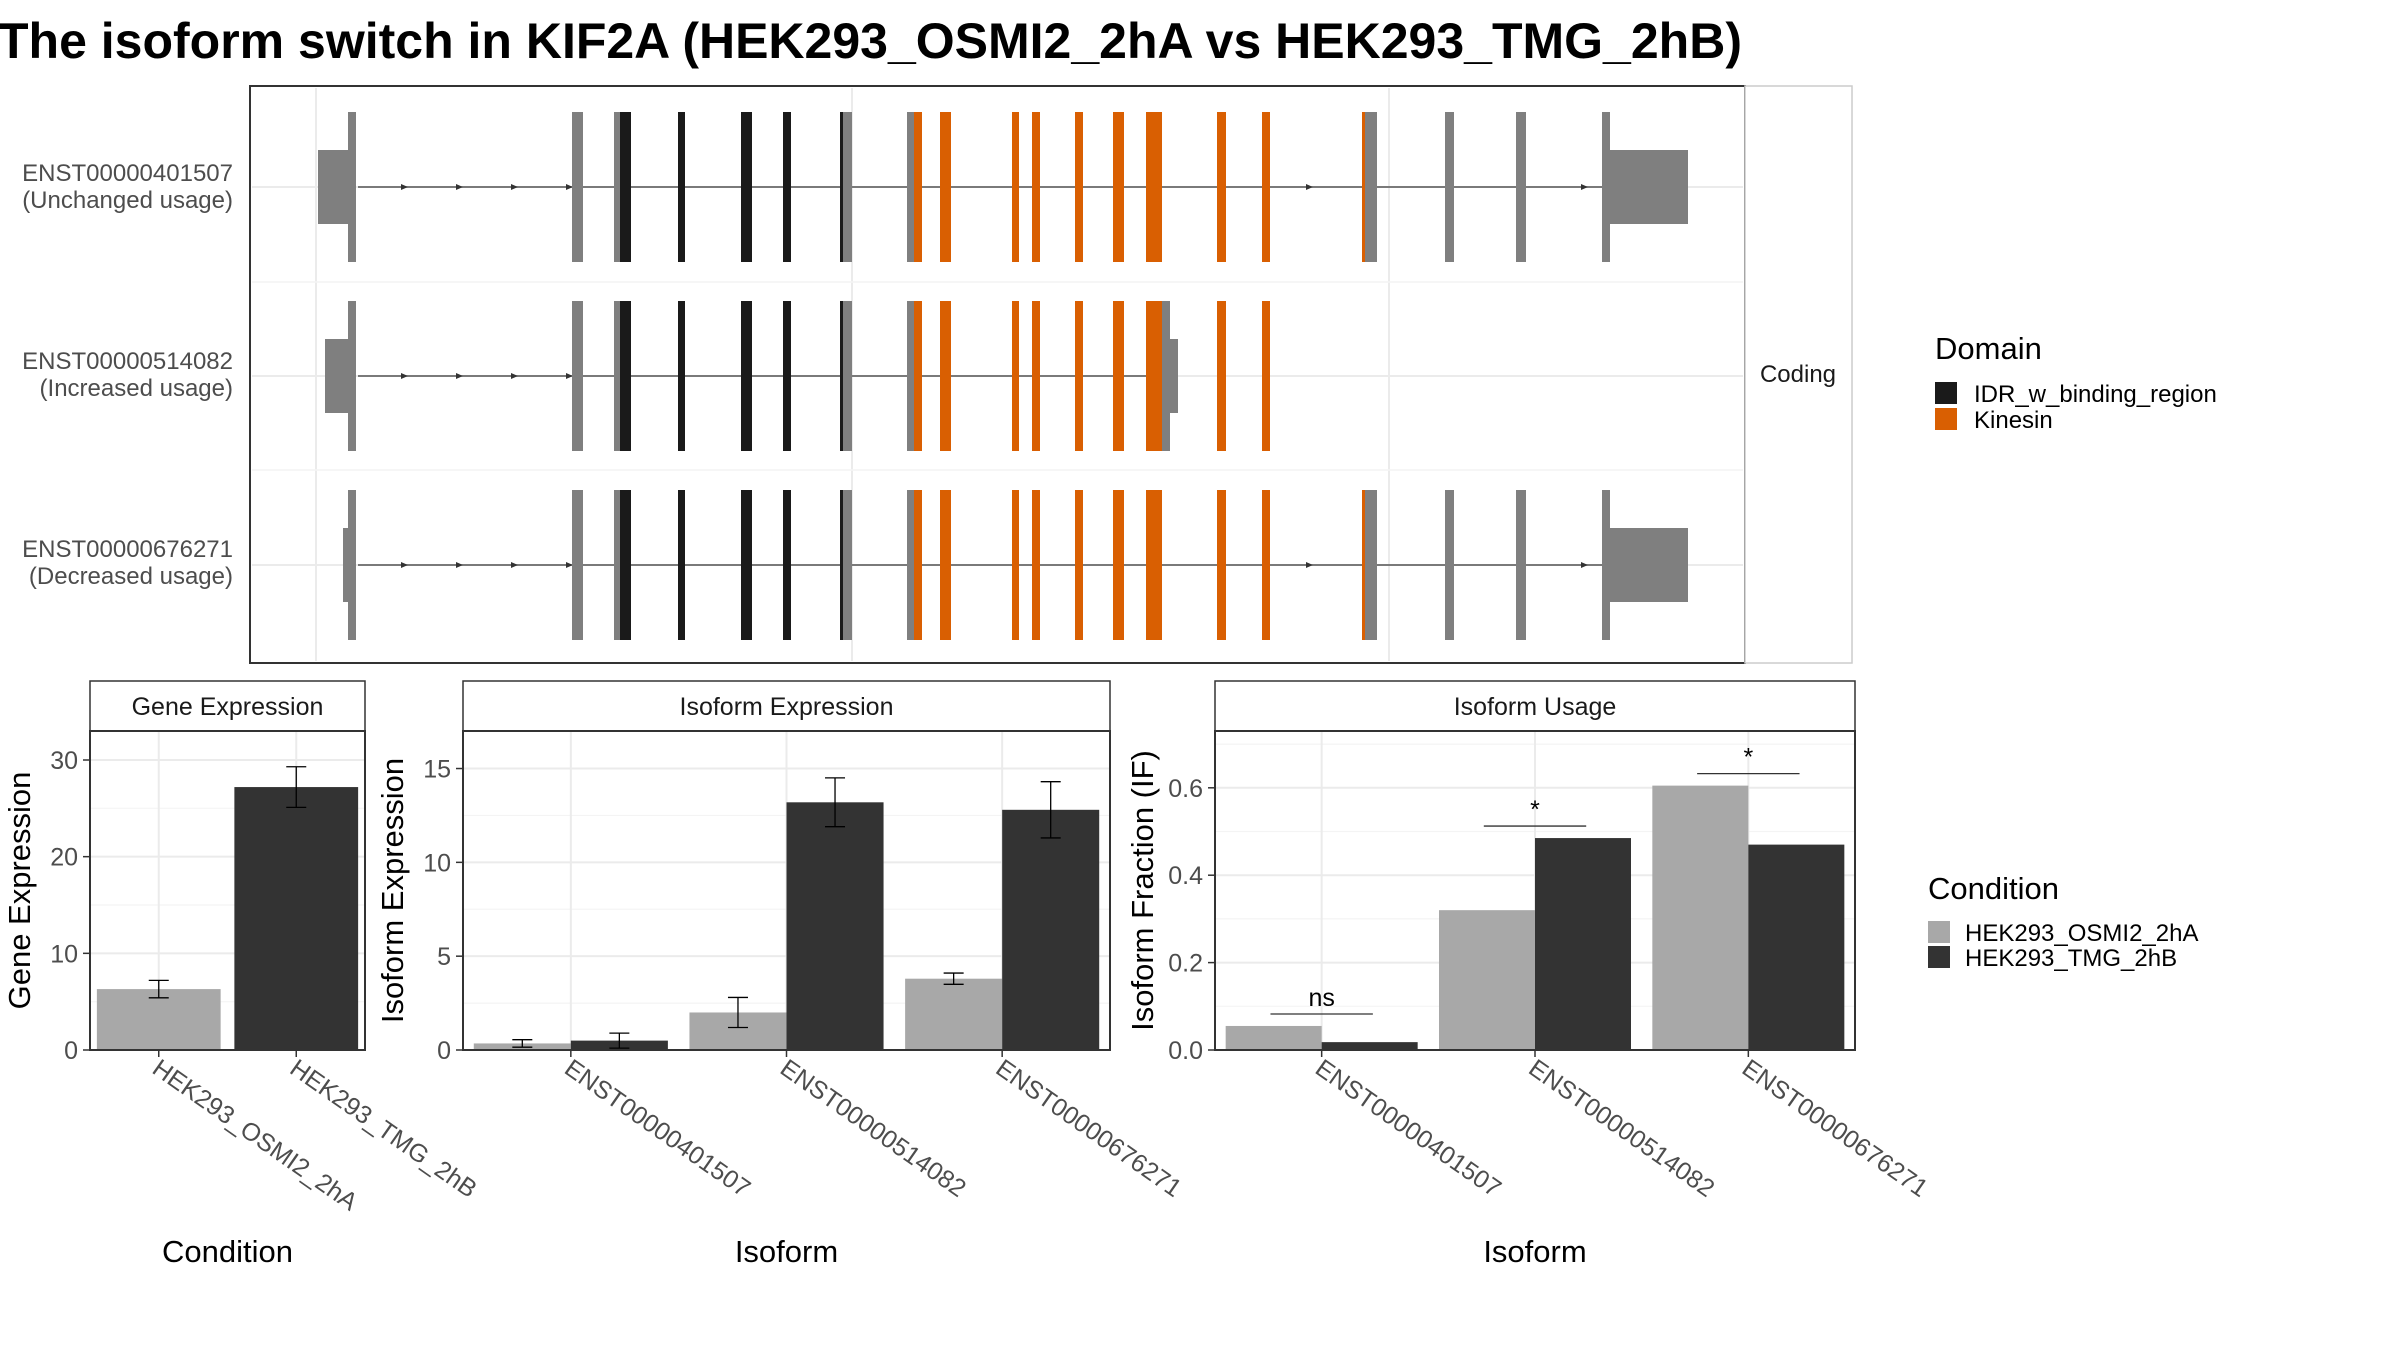 Image resolution: width=2400 pixels, height=1350 pixels. Describe the element at coordinates (127, 361) in the screenshot. I see `transcript-id-label: ENST00000514082` at that location.